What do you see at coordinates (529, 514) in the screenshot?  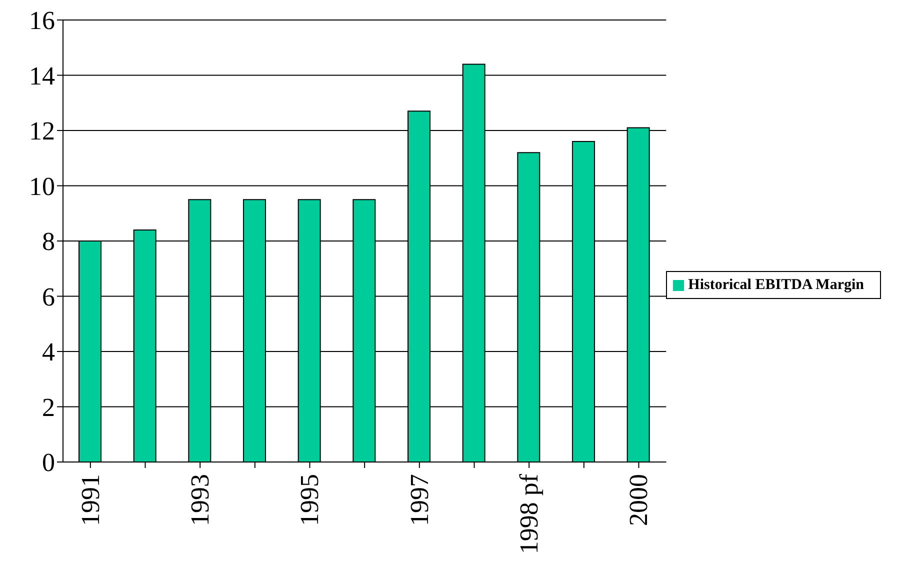 I see `x-tick-label: 1998 pf` at bounding box center [529, 514].